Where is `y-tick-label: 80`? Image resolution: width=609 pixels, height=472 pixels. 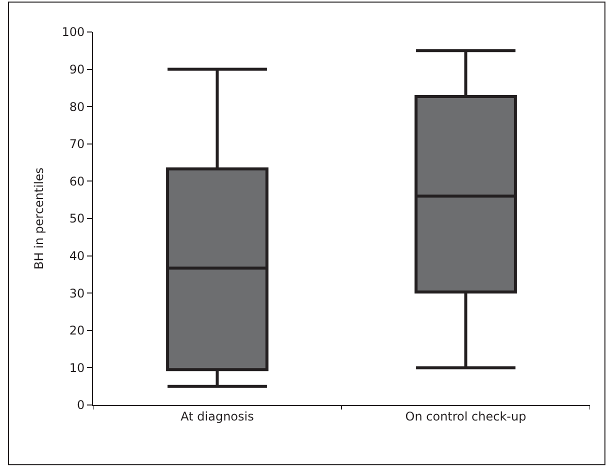
y-tick-label: 80 is located at coordinates (77, 107).